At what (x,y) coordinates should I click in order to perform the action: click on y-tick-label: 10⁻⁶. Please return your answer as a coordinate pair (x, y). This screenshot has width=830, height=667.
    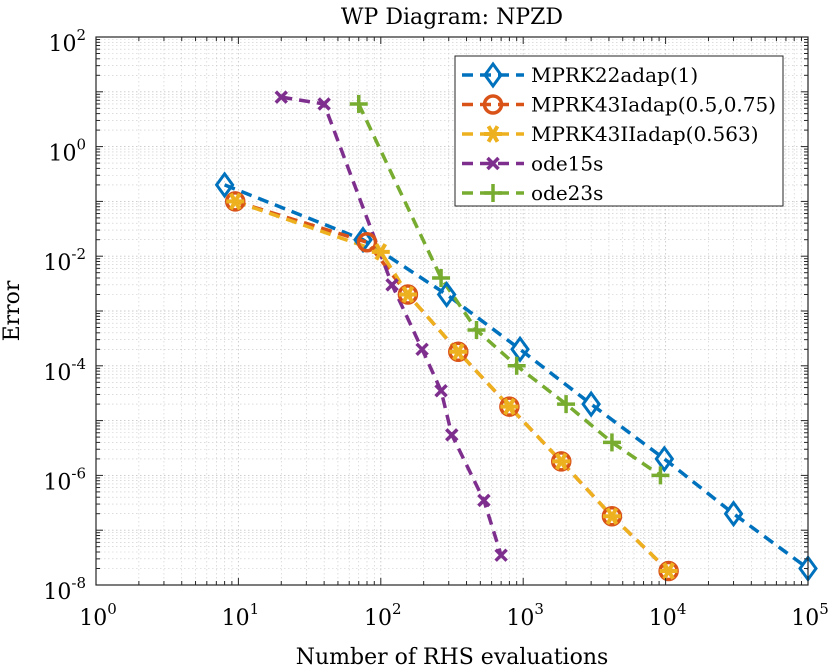
    Looking at the image, I should click on (64, 479).